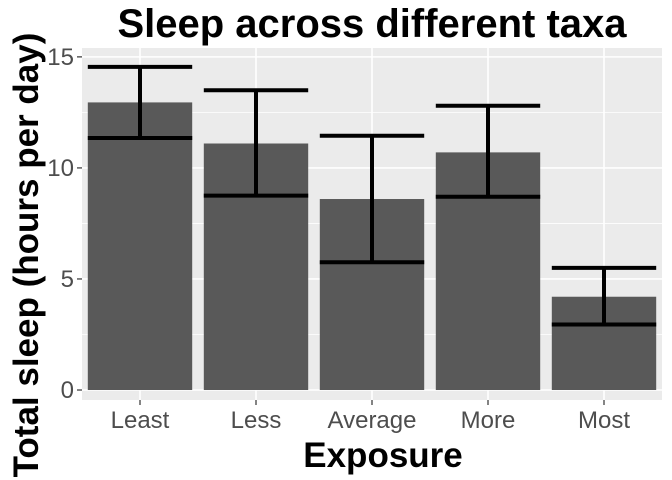 This screenshot has height=480, width=672. What do you see at coordinates (372, 24) in the screenshot?
I see `chart-title: Sleep across different taxa` at bounding box center [372, 24].